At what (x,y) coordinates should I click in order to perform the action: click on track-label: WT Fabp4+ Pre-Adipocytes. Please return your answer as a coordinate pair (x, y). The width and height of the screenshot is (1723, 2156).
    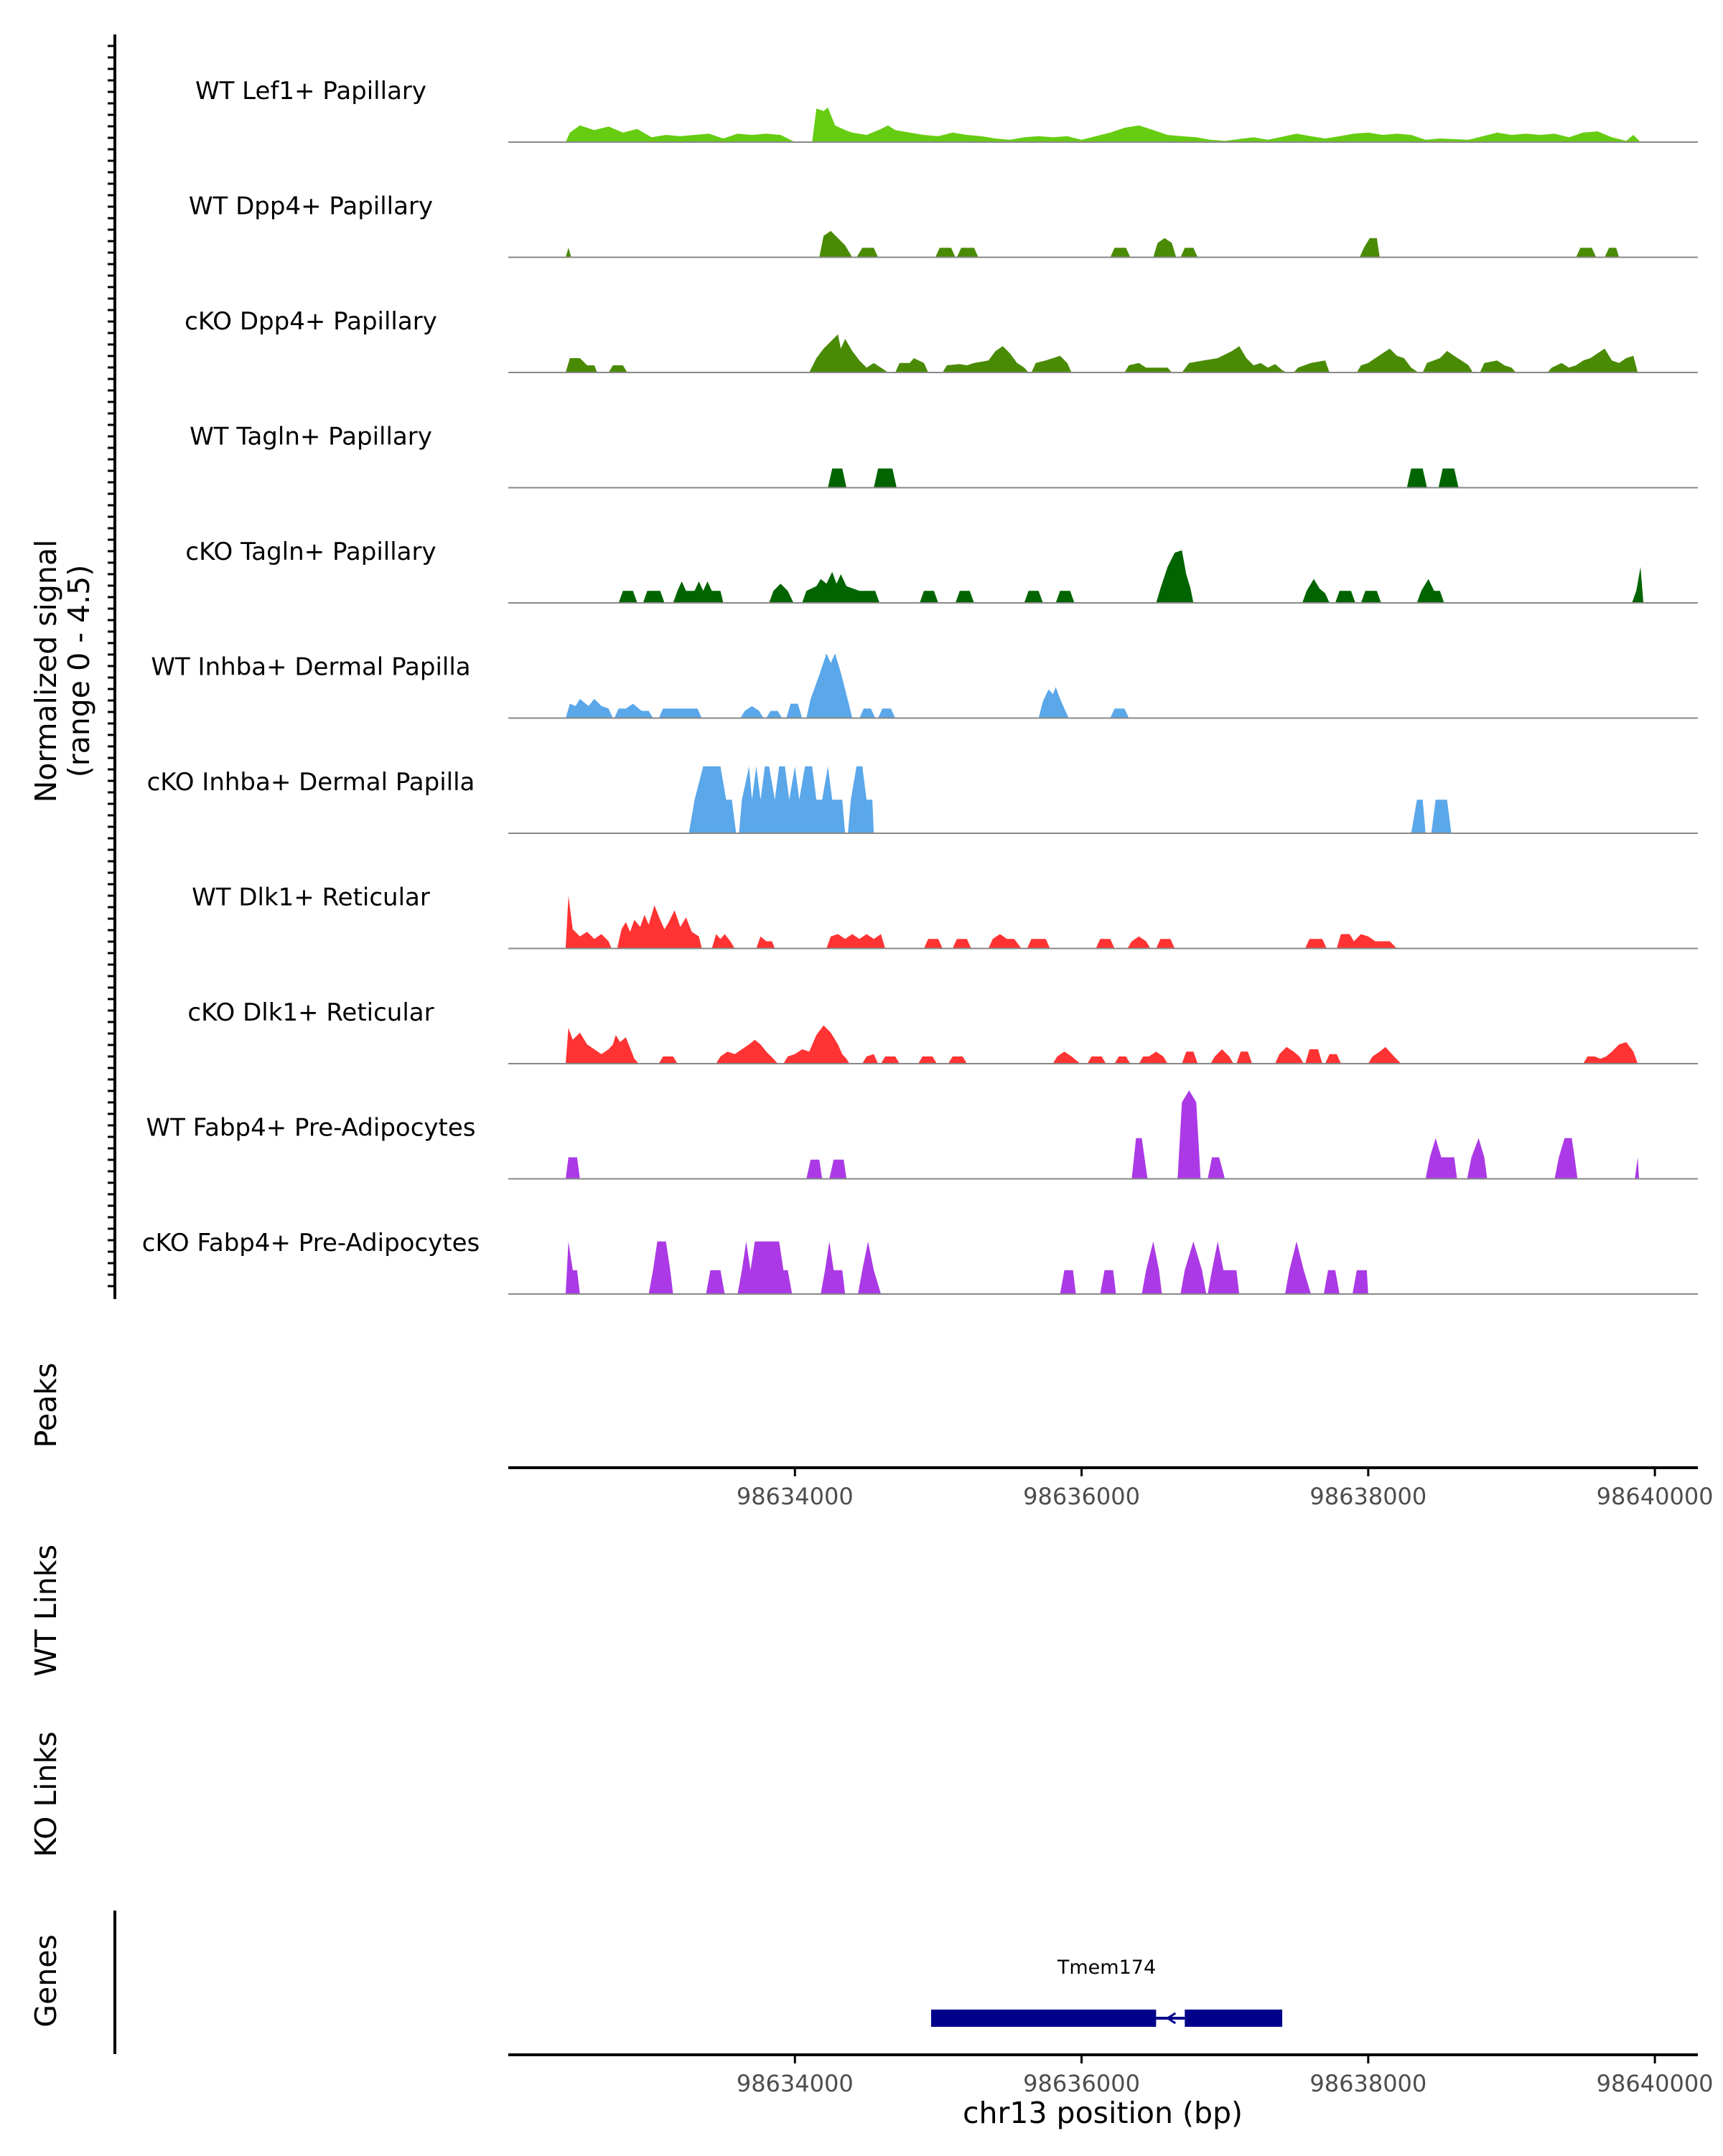
    Looking at the image, I should click on (311, 1128).